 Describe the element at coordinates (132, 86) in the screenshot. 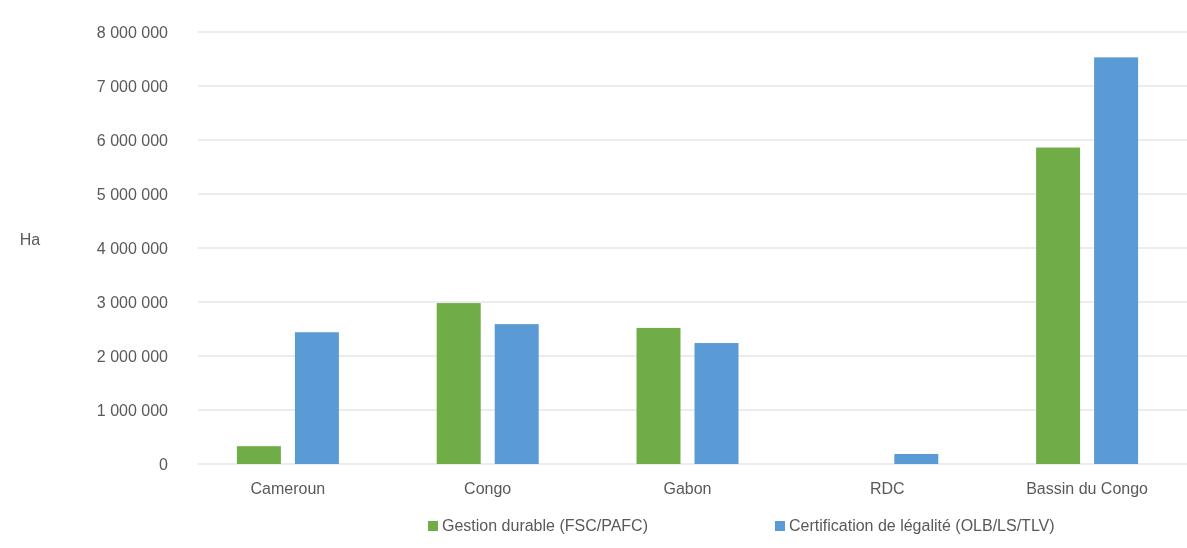

I see `y-tick-label: 7 000 000` at that location.